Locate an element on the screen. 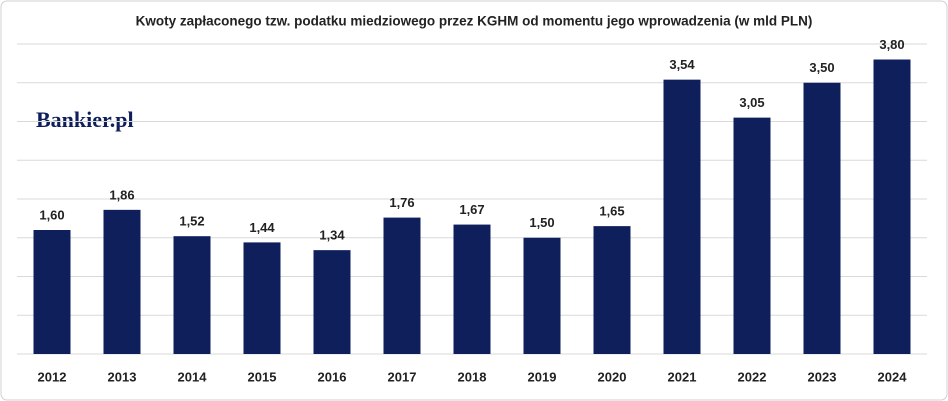 This screenshot has width=948, height=401. x-tick-label: 2021 is located at coordinates (682, 376).